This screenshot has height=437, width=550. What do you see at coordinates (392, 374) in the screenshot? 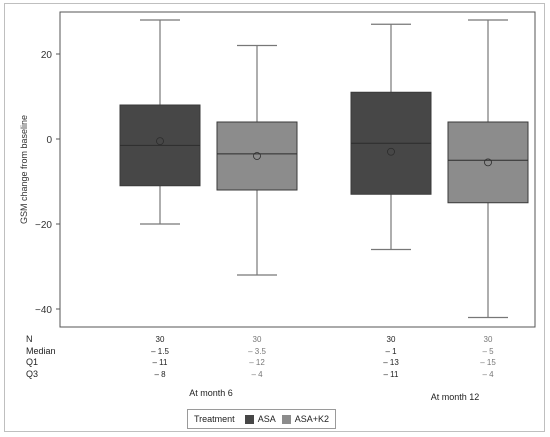
I see `stats-cell-asa-at-month-12-q3: ‒ 11` at bounding box center [392, 374].